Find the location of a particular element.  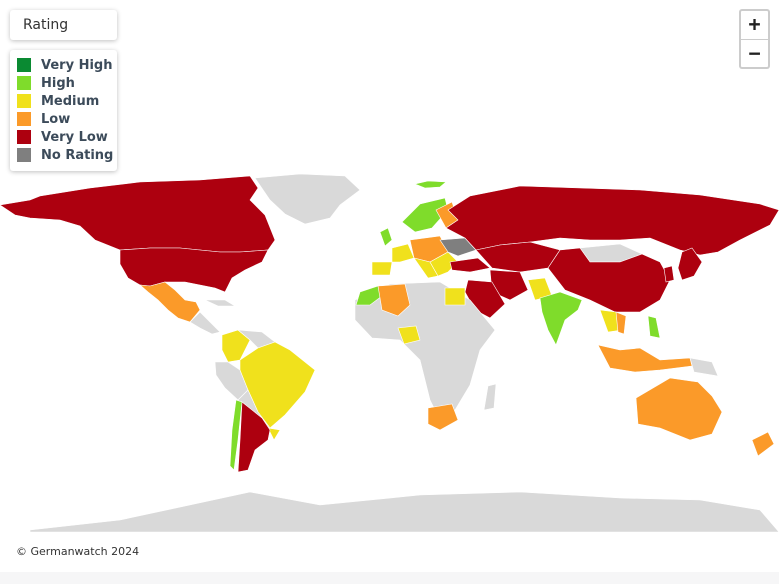

legend-item: Medium is located at coordinates (67, 101).